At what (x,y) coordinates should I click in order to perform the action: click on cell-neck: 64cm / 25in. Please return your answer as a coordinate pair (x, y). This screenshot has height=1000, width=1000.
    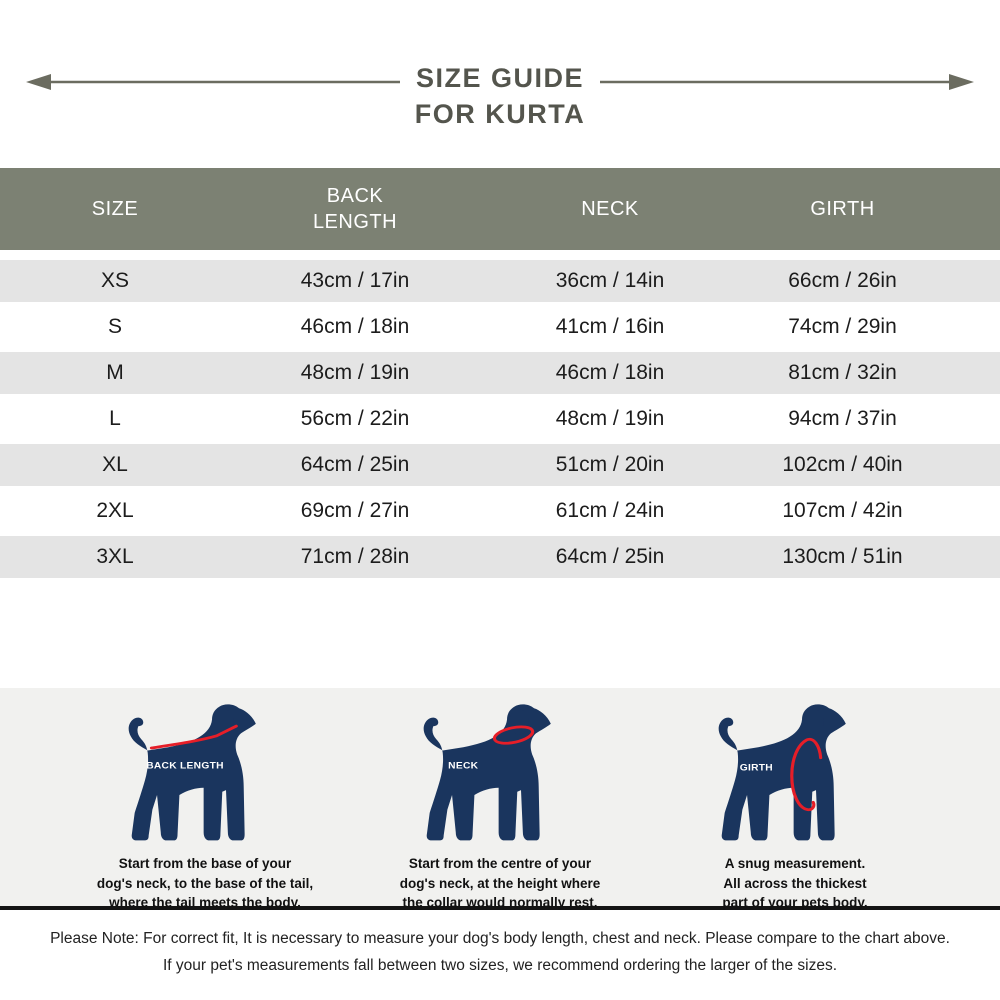
    Looking at the image, I should click on (610, 556).